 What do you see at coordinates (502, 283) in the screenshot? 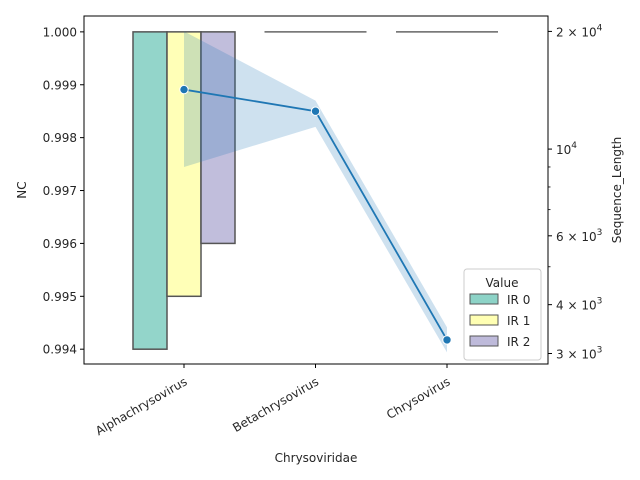
I see `legend-title: Value` at bounding box center [502, 283].